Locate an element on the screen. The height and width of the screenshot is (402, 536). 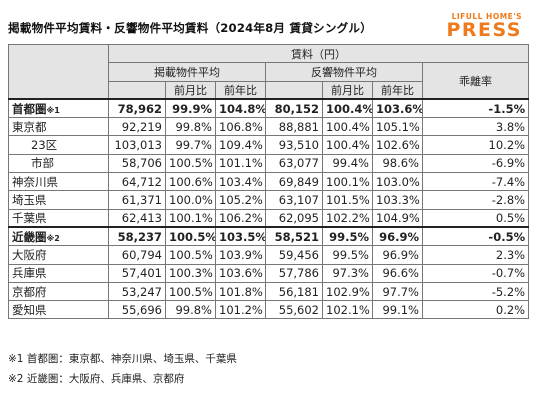
cell-inquiry: 56,181 is located at coordinates (294, 291).